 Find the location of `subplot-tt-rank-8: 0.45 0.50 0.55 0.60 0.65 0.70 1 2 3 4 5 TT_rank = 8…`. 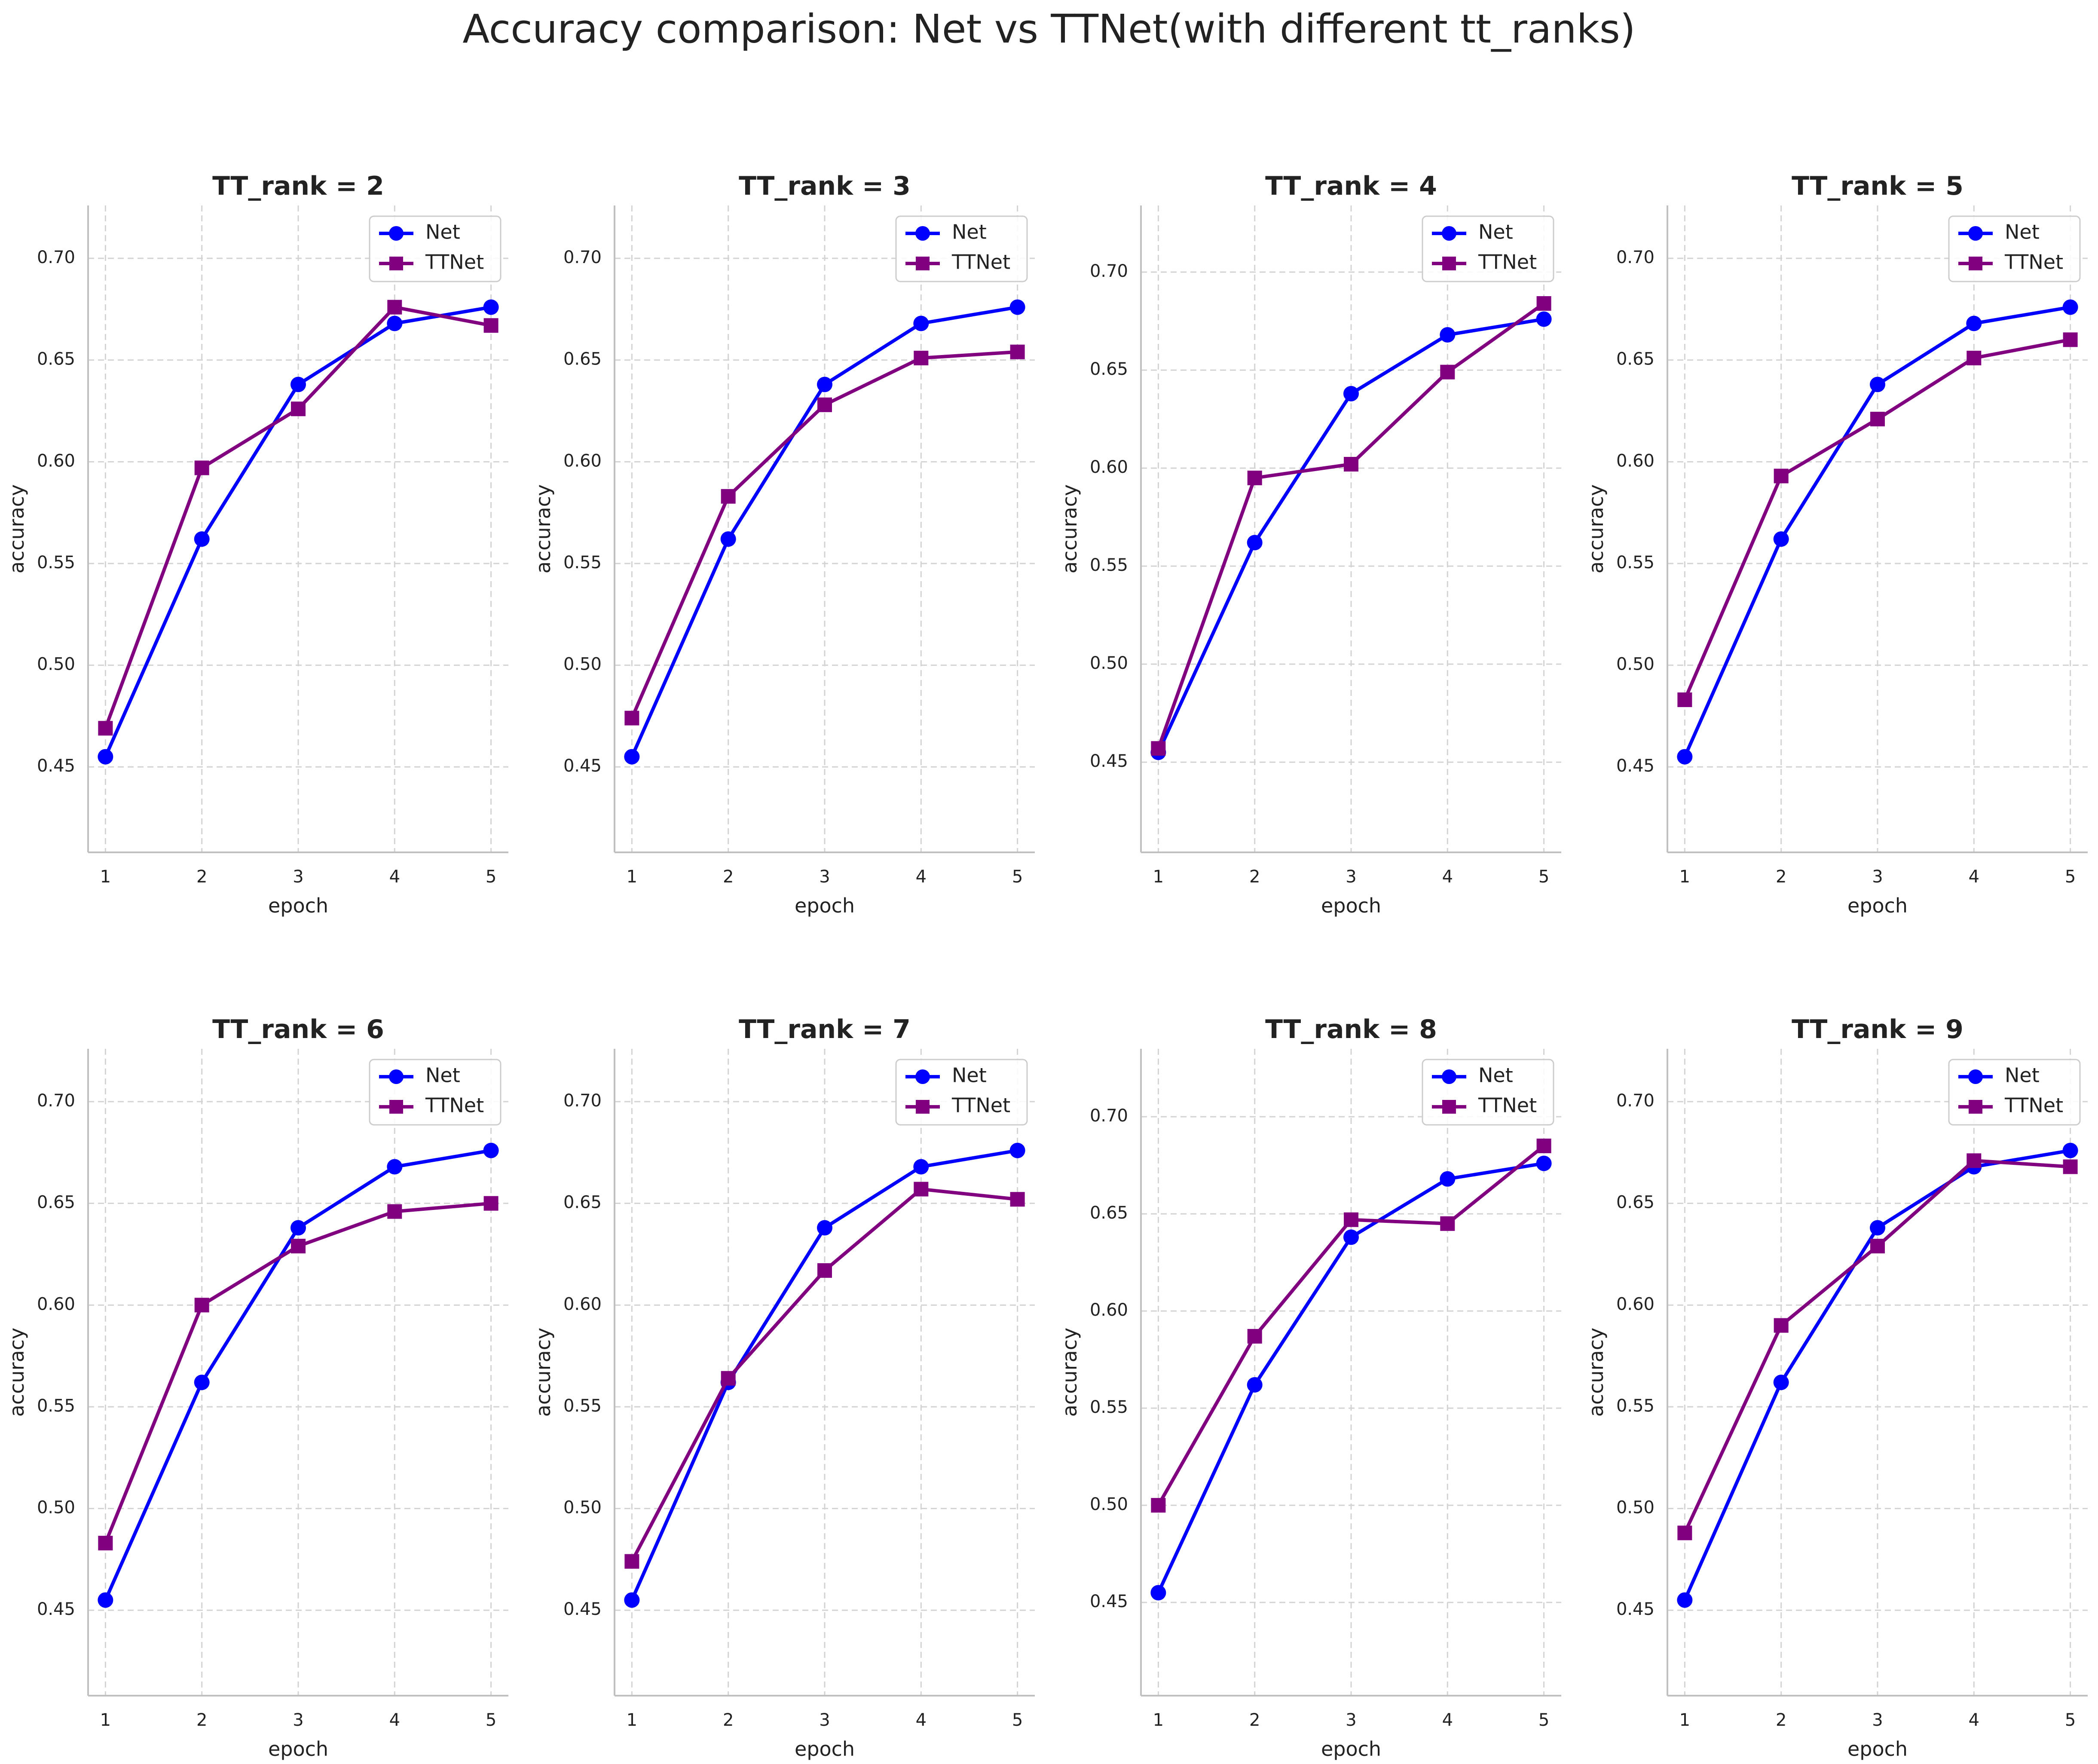

subplot-tt-rank-8: 0.45 0.50 0.55 0.60 0.65 0.70 1 2 3 4 5 TT_rank = 8… is located at coordinates (1309, 1387).